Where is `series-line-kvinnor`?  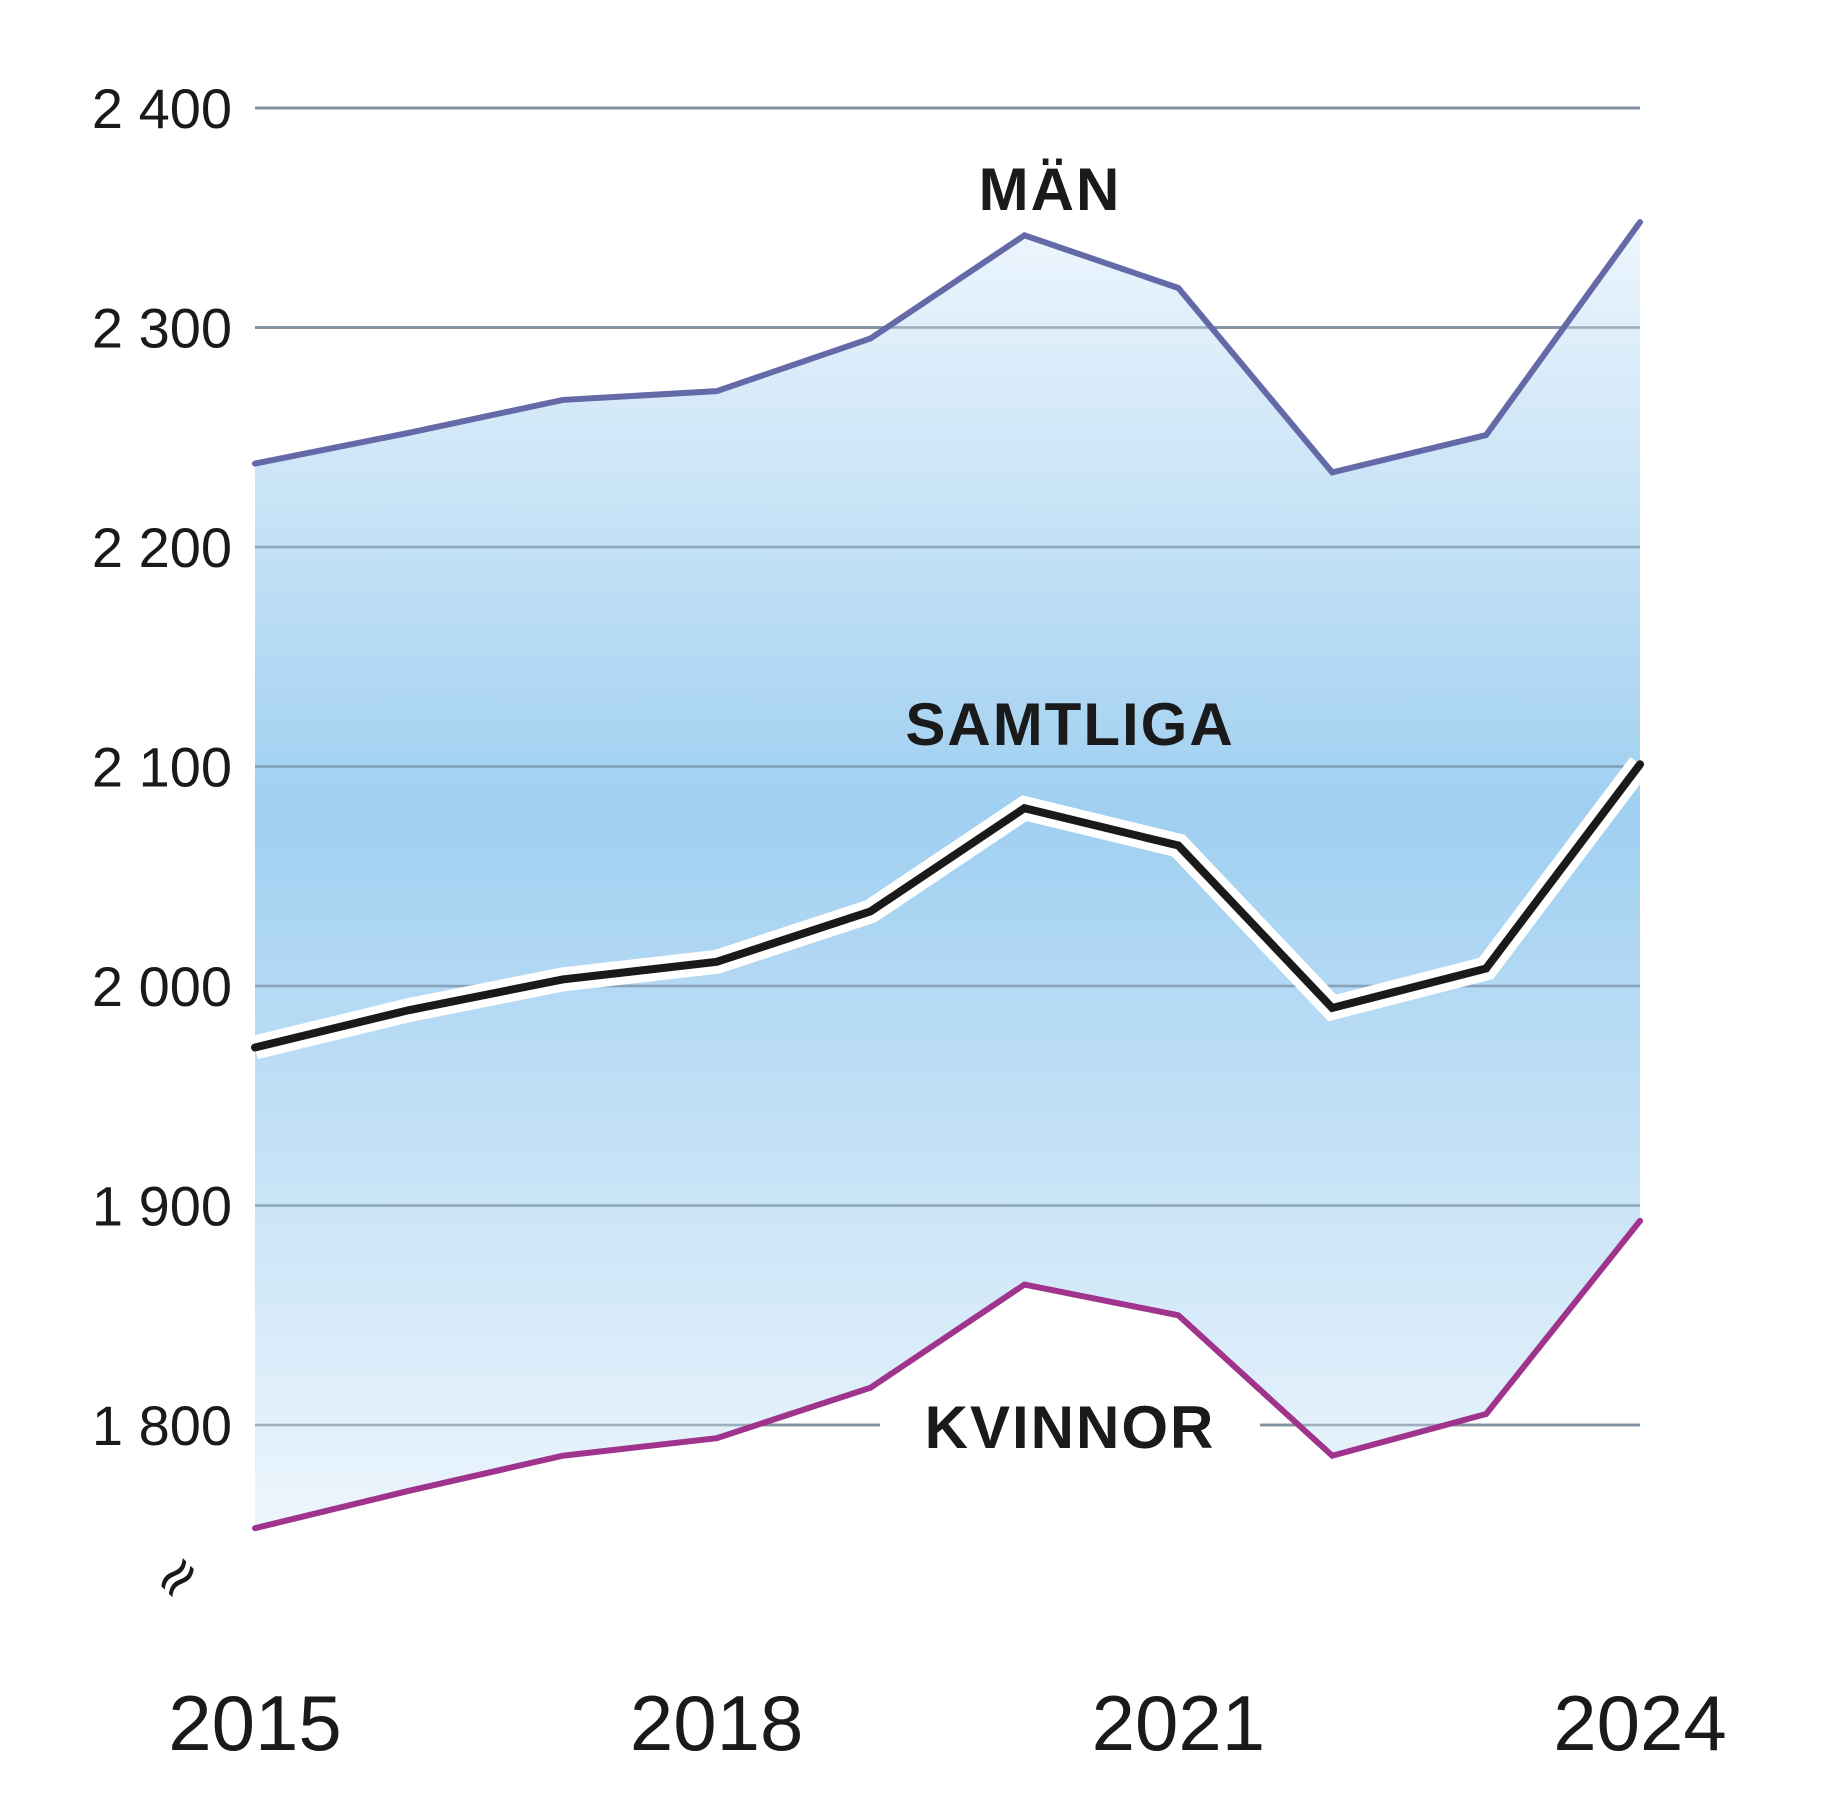 series-line-kvinnor is located at coordinates (947, 1374).